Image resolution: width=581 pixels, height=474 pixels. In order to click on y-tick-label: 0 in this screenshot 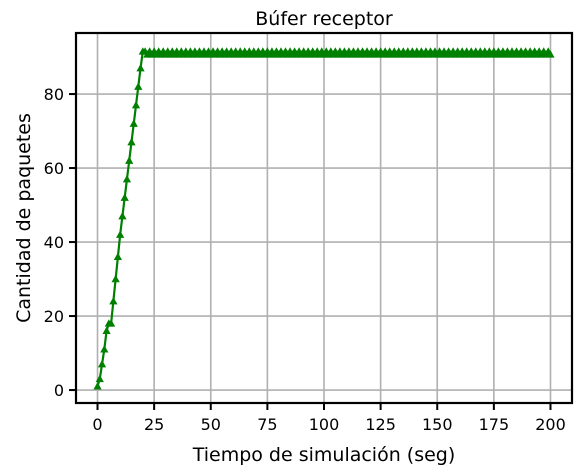, I will do `click(59, 390)`.